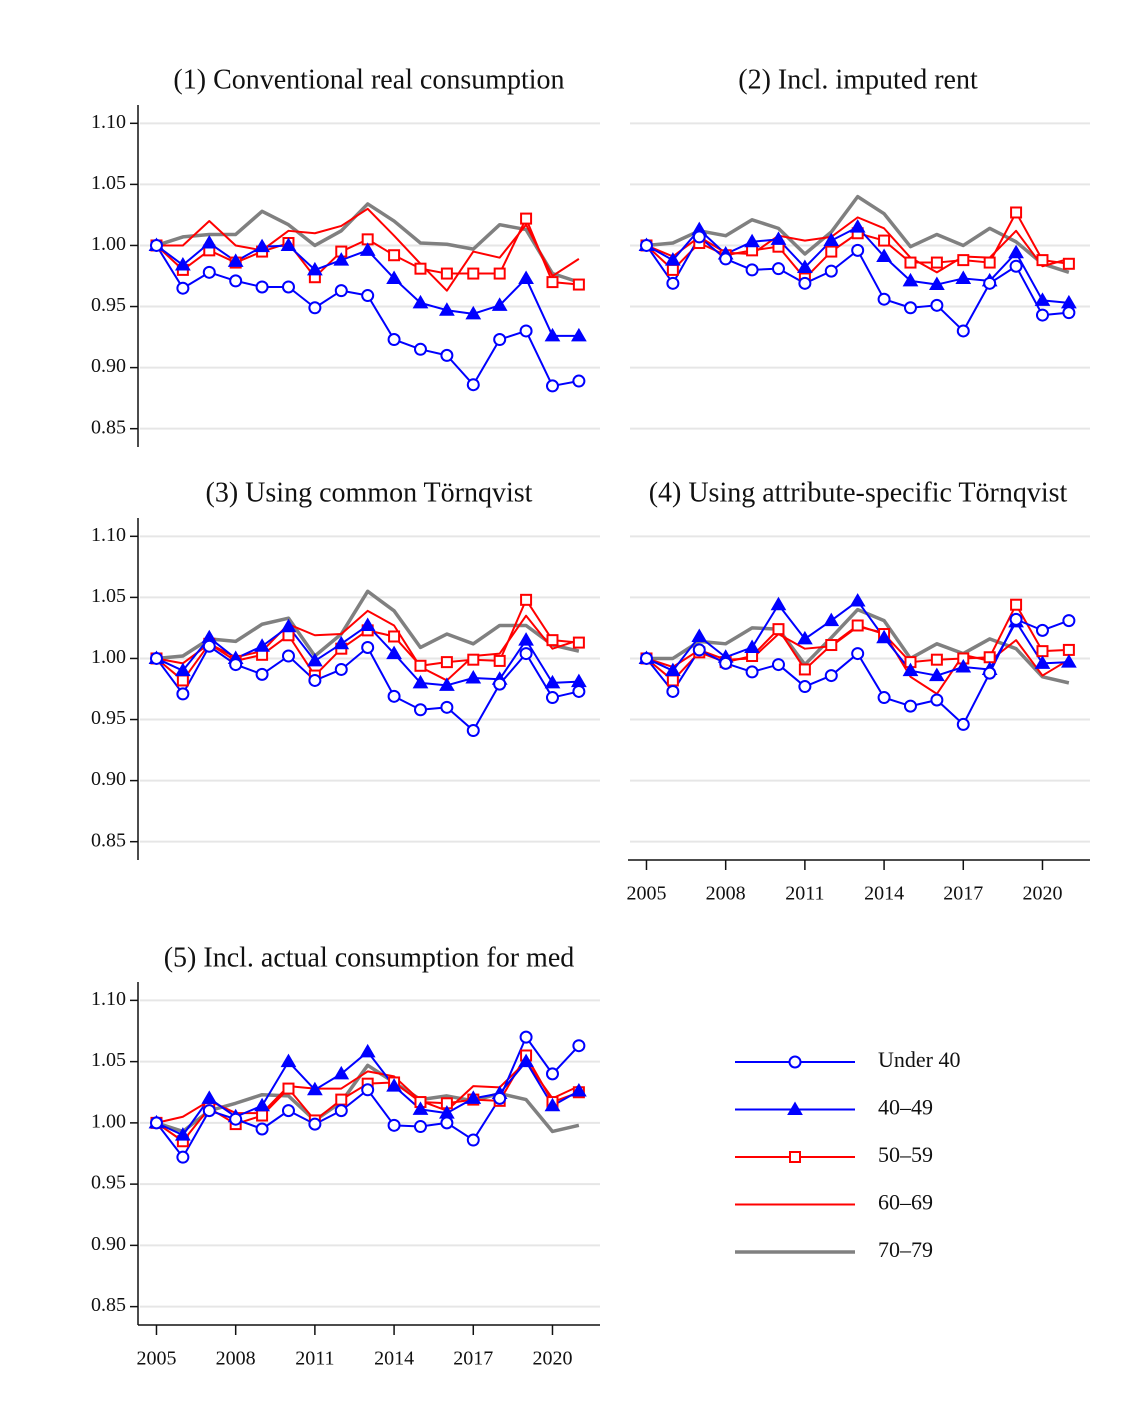  What do you see at coordinates (905, 1107) in the screenshot?
I see `legend-label: 40–49` at bounding box center [905, 1107].